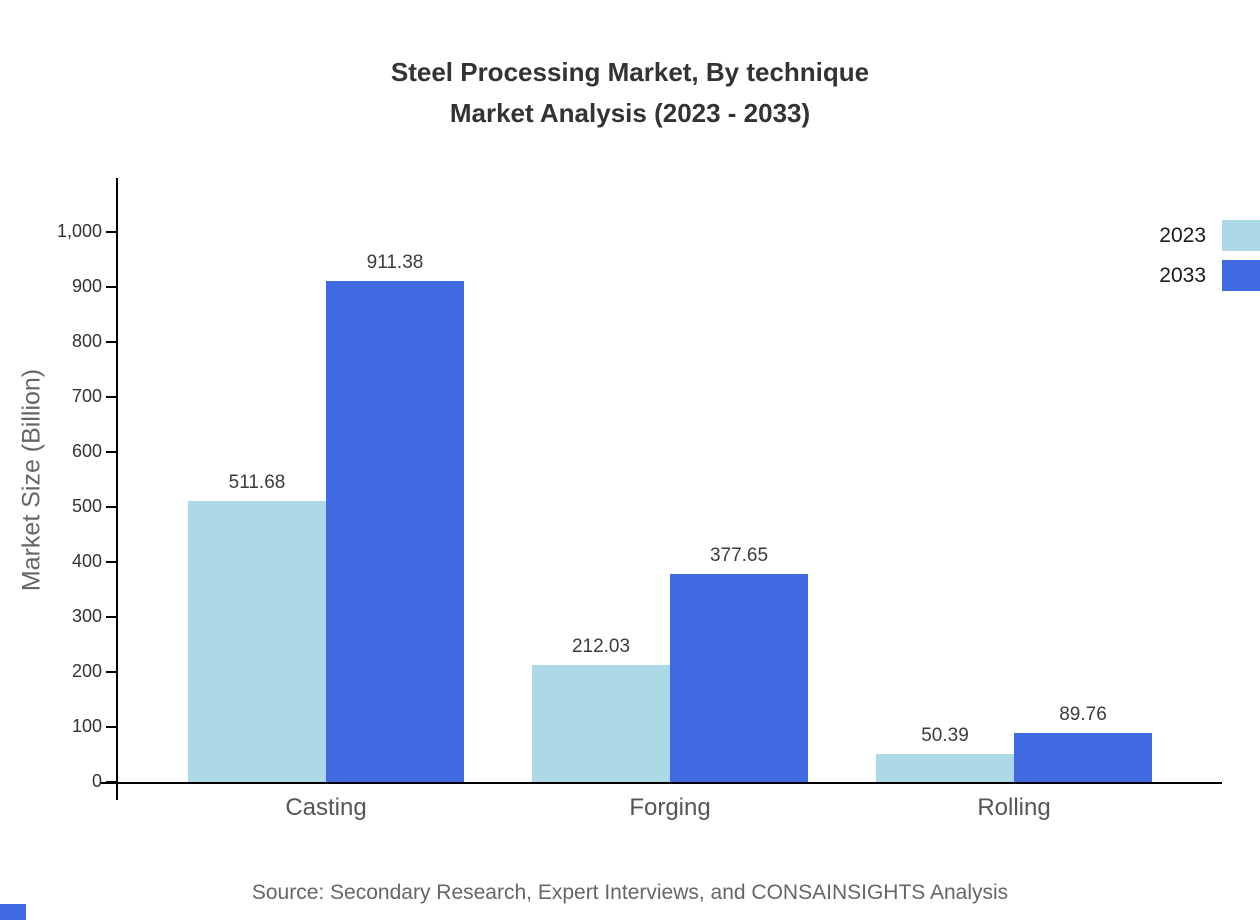 The image size is (1260, 920). Describe the element at coordinates (79, 231) in the screenshot. I see `y-tick-label: 1,000` at that location.